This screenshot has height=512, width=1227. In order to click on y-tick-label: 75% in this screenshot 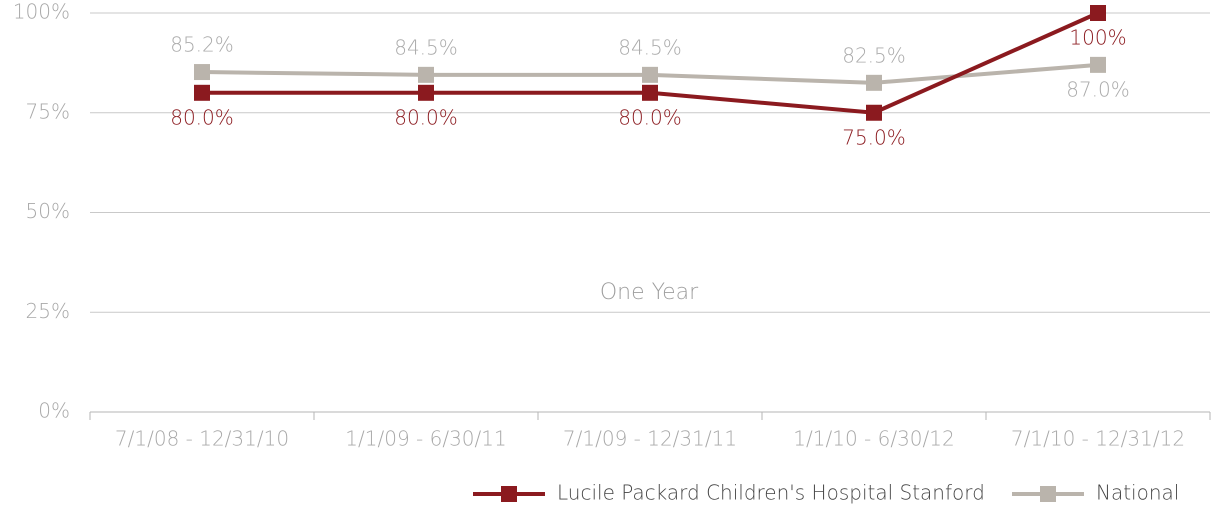, I will do `click(48, 111)`.